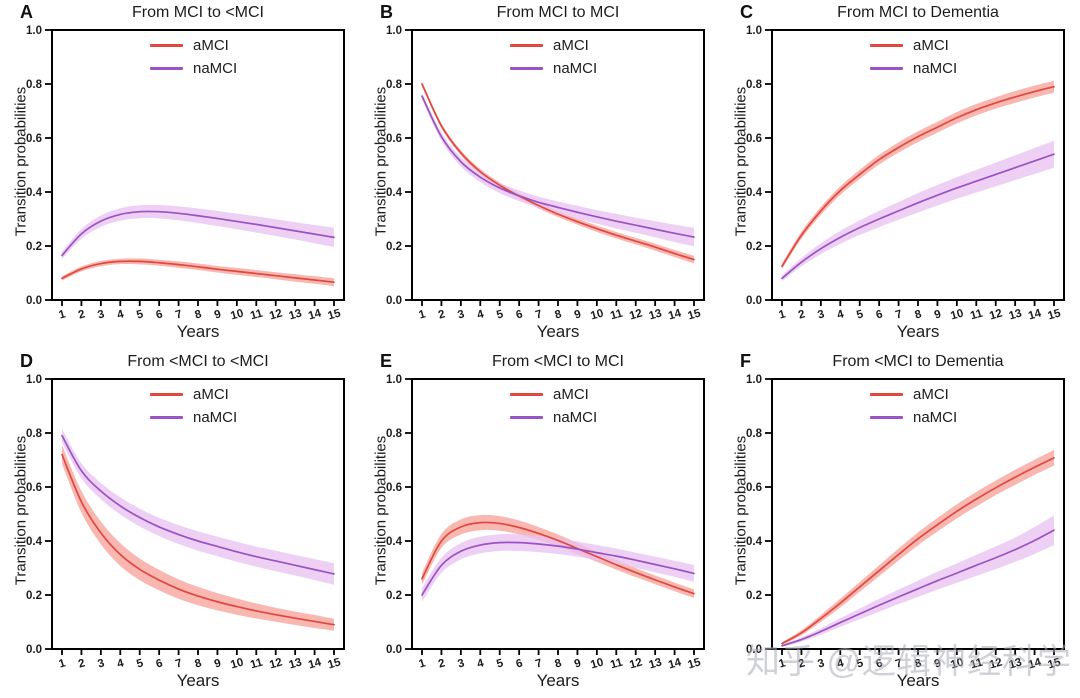  Describe the element at coordinates (557, 361) in the screenshot. I see `chart-title: From <MCI to MCI` at that location.